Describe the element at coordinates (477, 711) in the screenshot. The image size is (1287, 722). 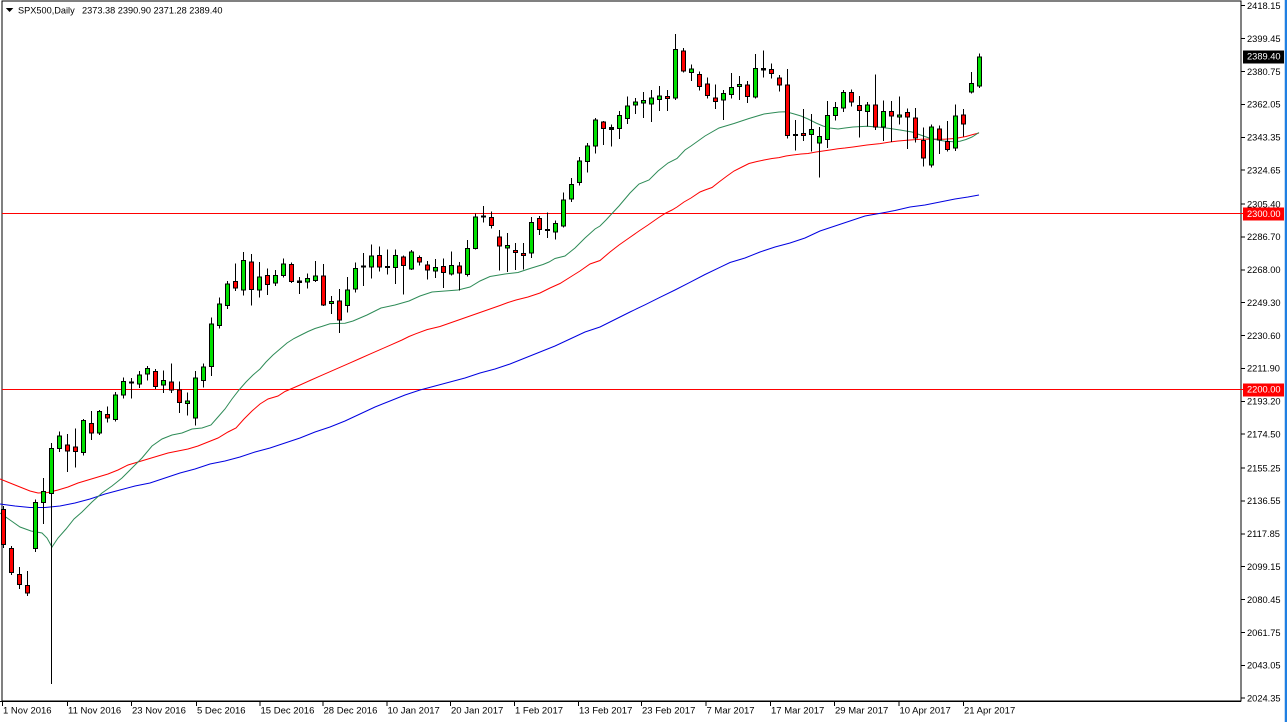
I see `svg-text: 20 Jan 2017` at that location.